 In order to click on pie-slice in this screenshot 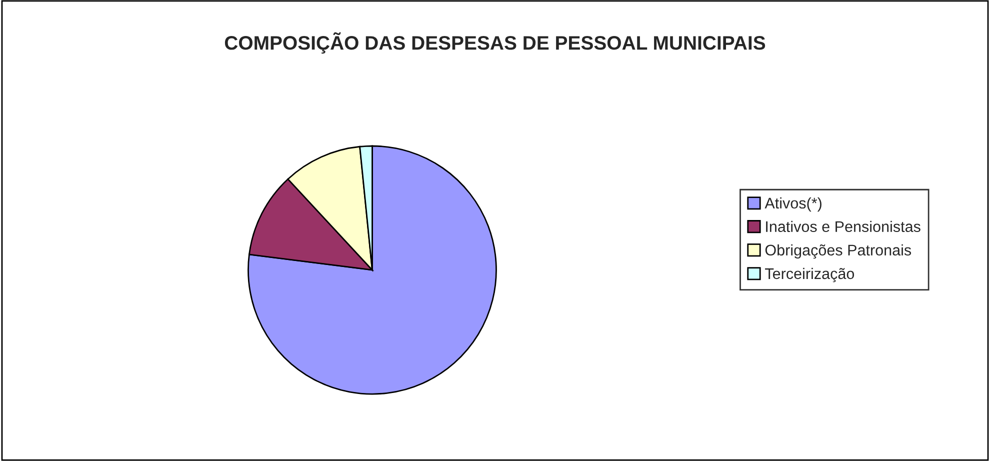, I will do `click(372, 270)`.